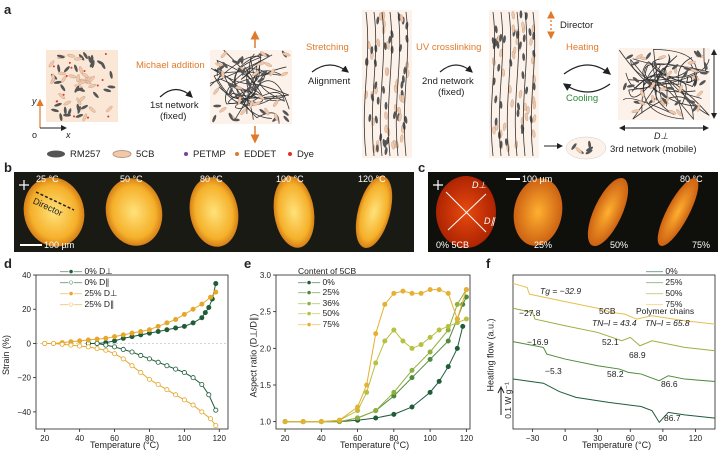  I want to click on d-ytick-label: 40, so click(26, 275).